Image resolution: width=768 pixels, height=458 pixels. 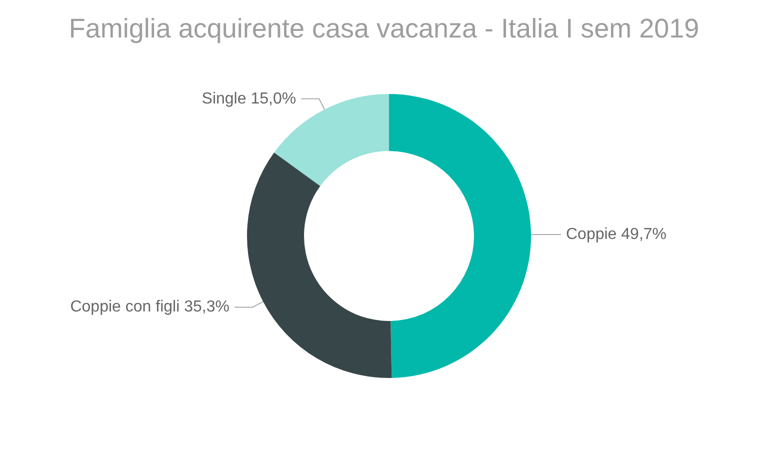 I want to click on slice-label: Coppie 49,7%, so click(x=616, y=235).